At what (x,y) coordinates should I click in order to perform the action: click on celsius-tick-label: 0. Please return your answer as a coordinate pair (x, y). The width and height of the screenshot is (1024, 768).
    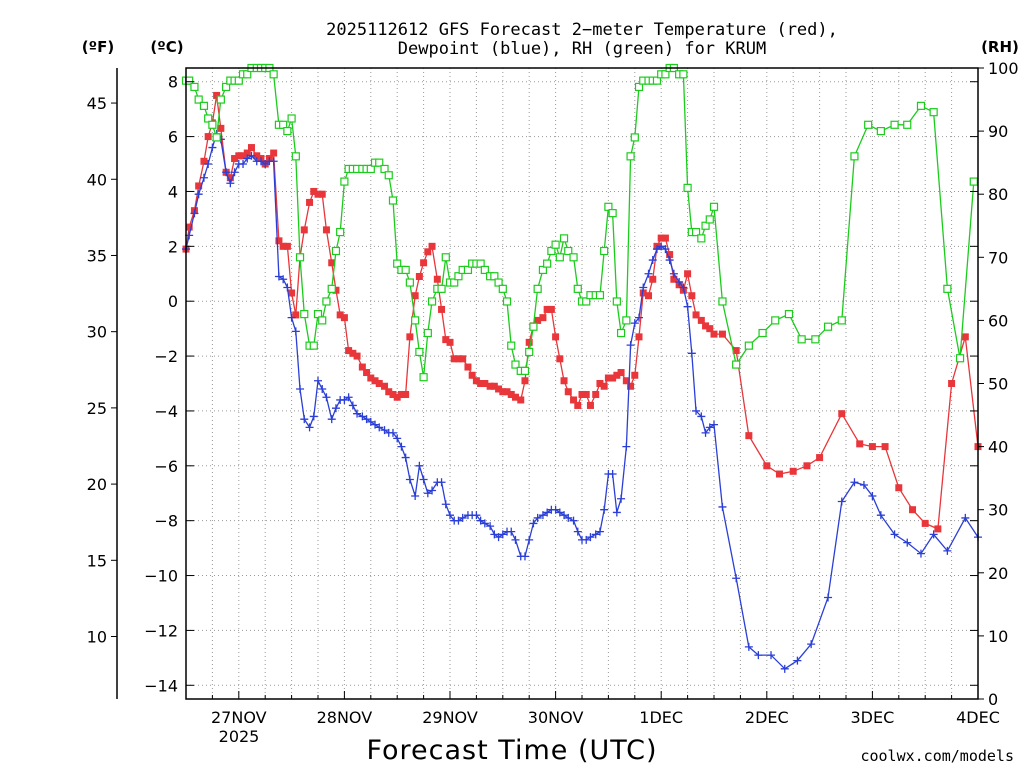
    Looking at the image, I should click on (173, 301).